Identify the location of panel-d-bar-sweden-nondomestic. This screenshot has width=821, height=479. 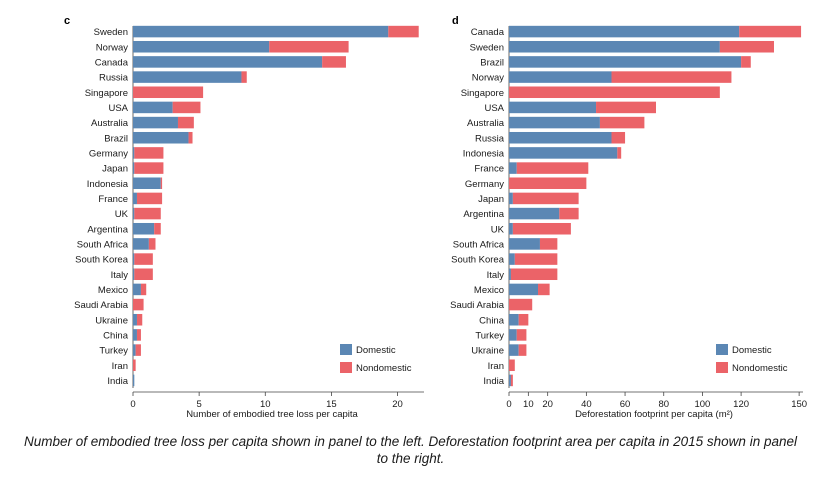
(746, 46).